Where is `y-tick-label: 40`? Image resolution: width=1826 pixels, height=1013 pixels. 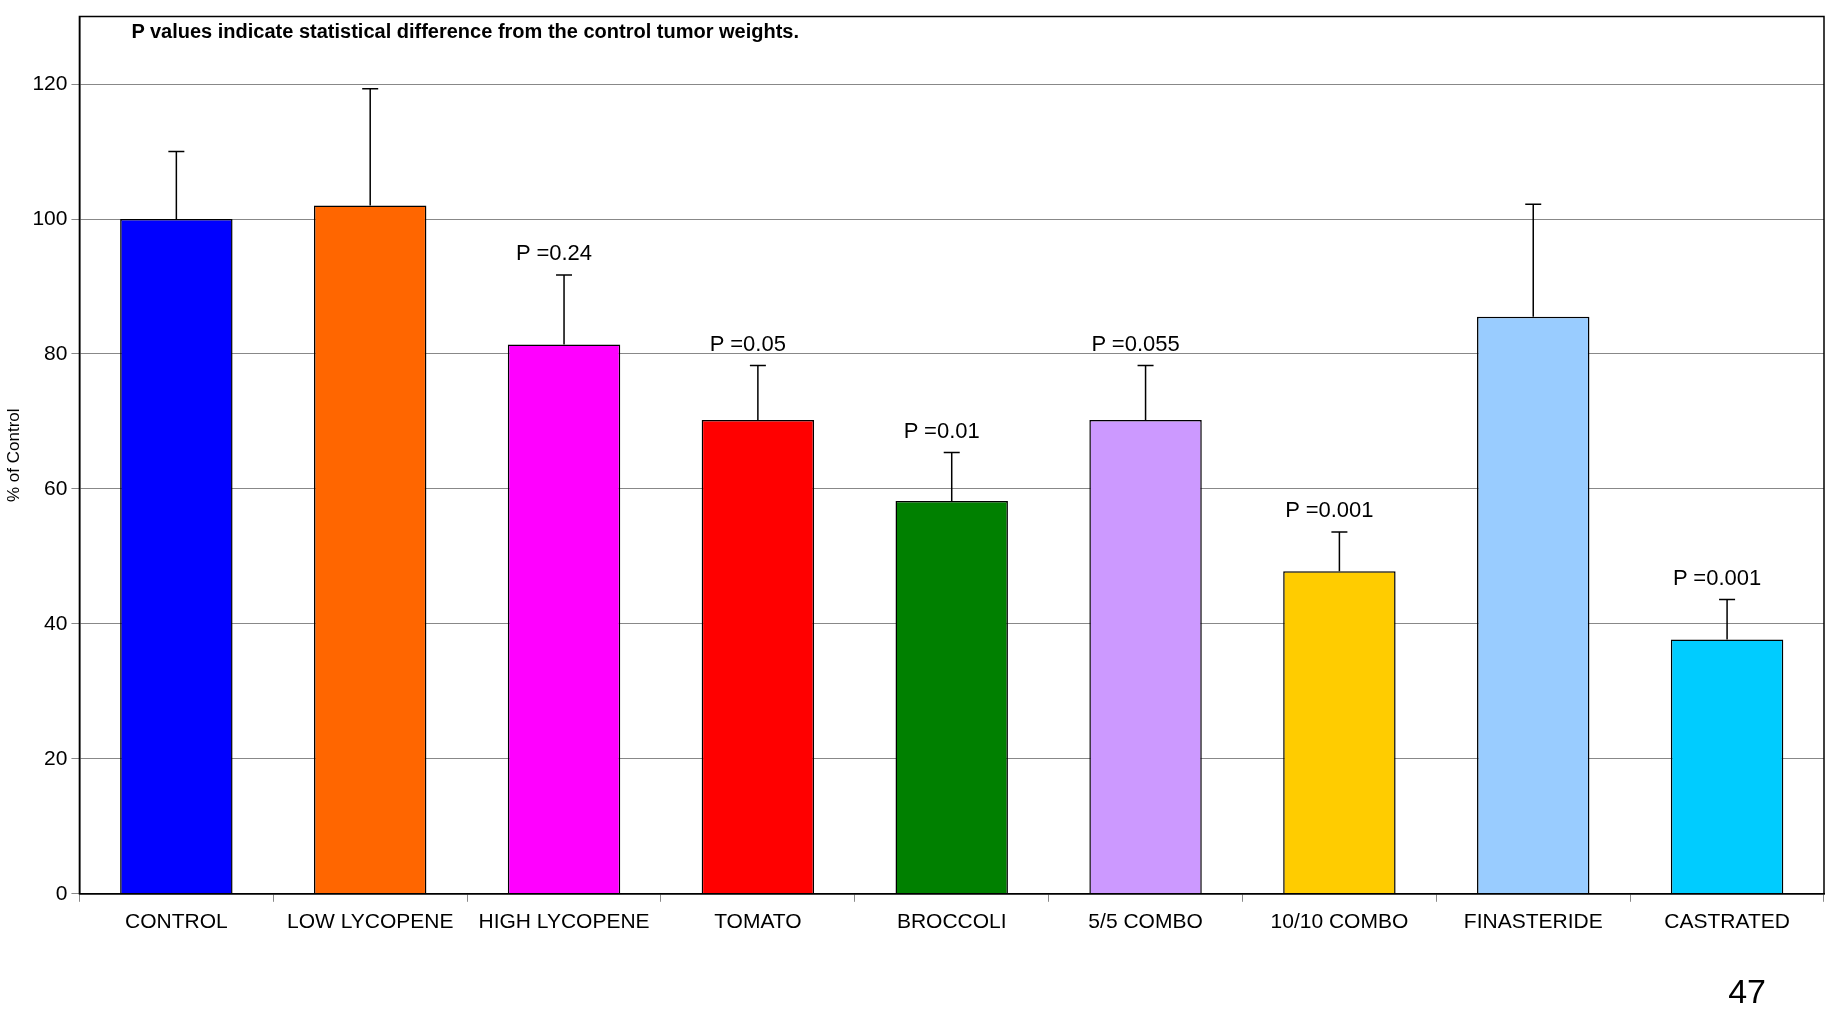
y-tick-label: 40 is located at coordinates (56, 622).